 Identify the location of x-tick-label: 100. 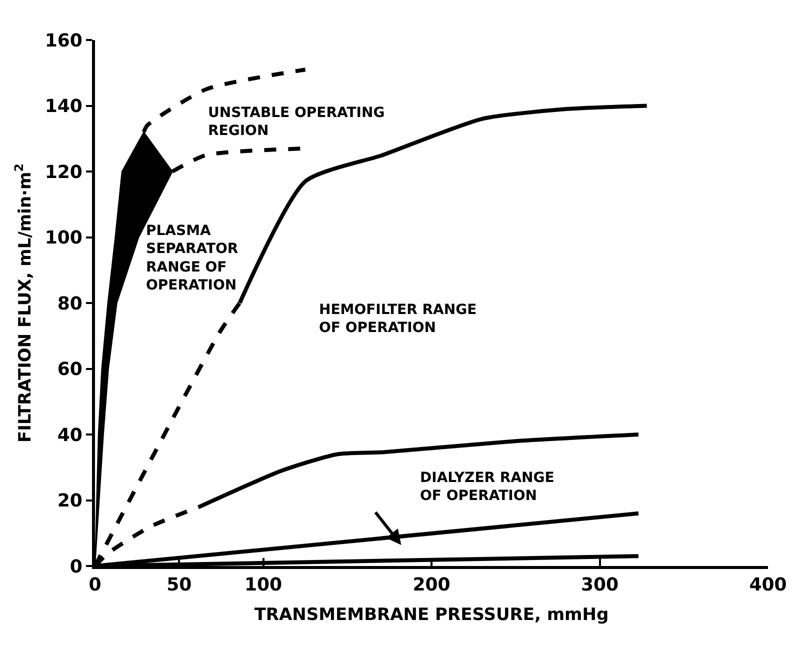
(263, 585).